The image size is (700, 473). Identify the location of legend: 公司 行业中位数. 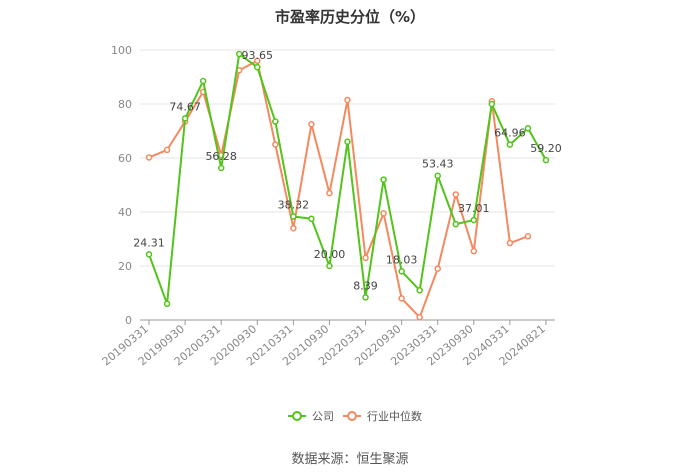
(355, 416).